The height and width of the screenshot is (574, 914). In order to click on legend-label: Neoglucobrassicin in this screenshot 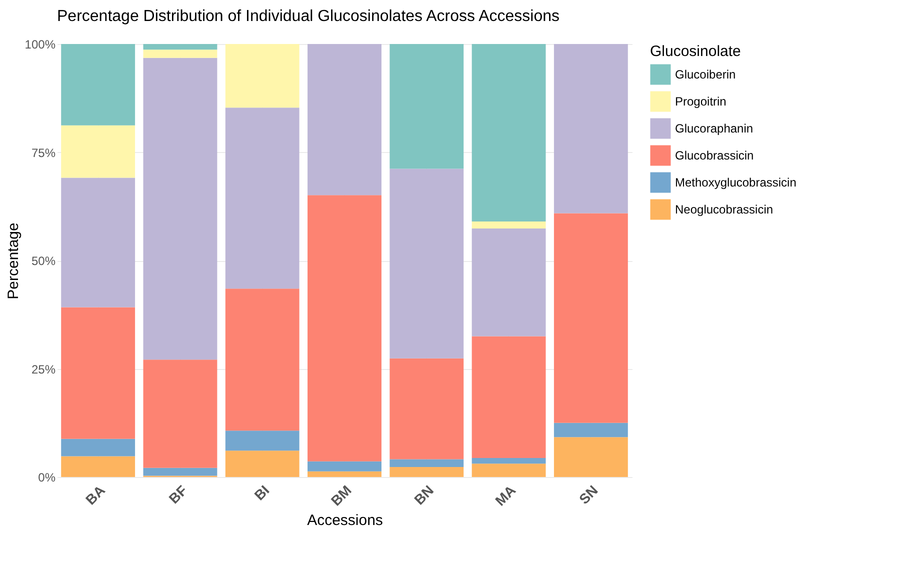, I will do `click(724, 209)`.